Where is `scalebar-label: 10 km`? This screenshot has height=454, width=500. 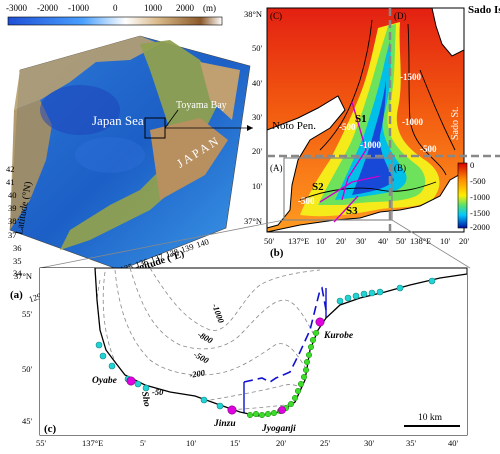 scalebar-label: 10 km is located at coordinates (430, 418).